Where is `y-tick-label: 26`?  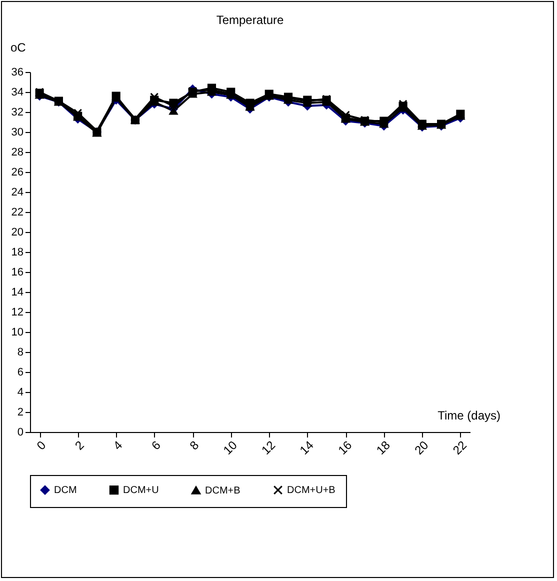 y-tick-label: 26 is located at coordinates (17, 172).